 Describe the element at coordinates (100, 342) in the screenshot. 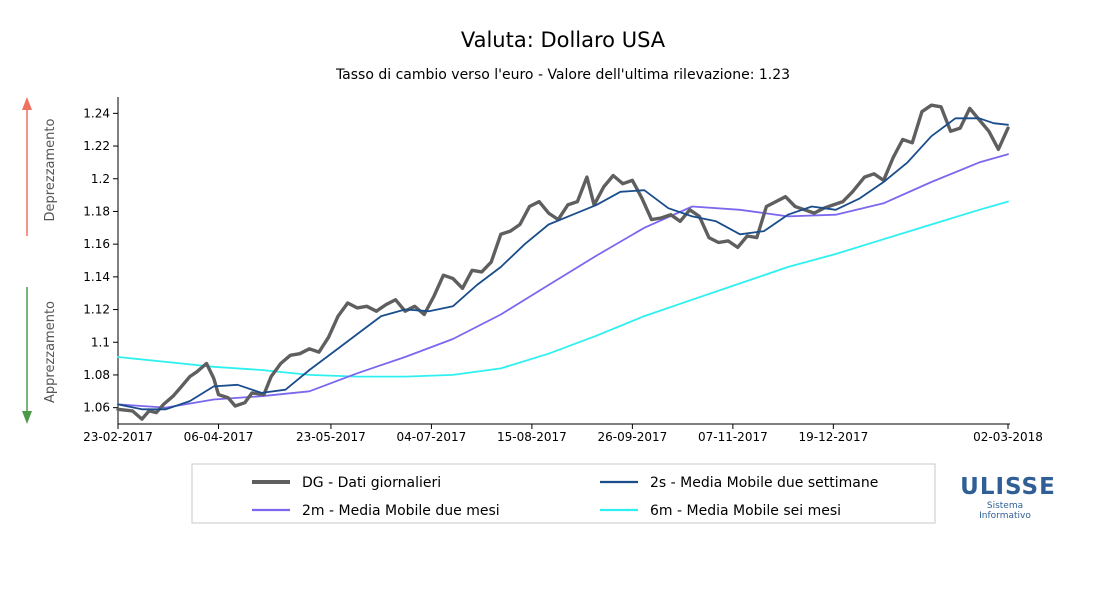

I see `y-tick-label: 1.1` at that location.